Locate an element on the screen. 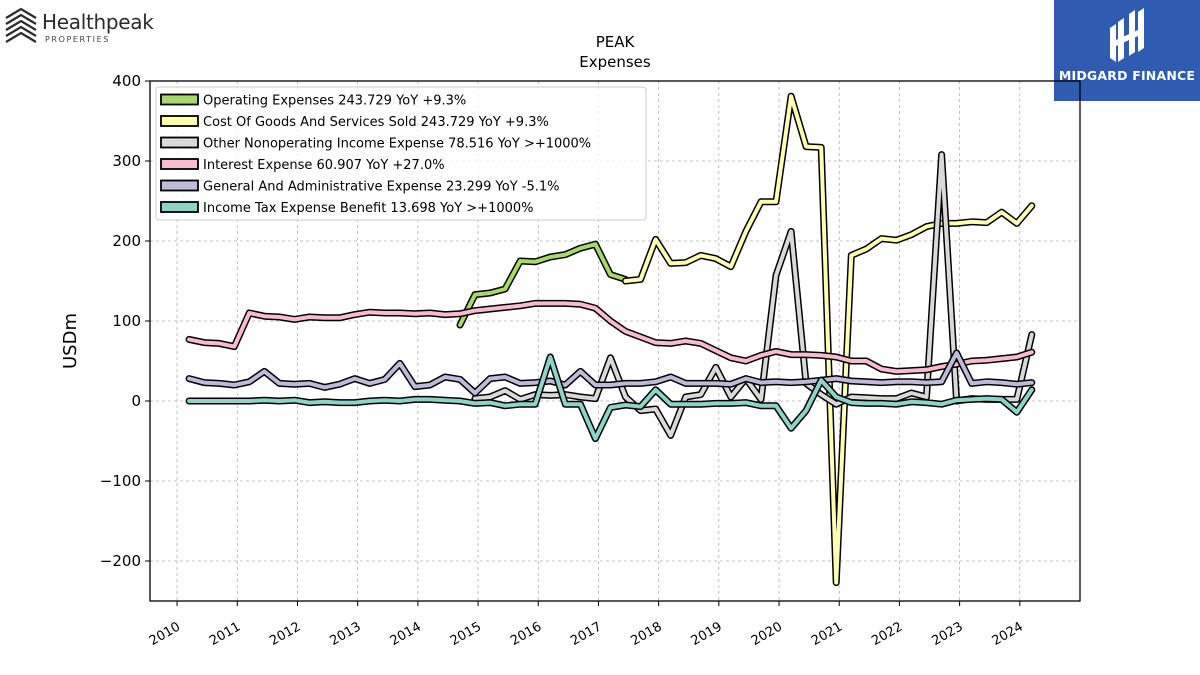 The height and width of the screenshot is (675, 1200). healthpeak-mark-icon is located at coordinates (21, 25).